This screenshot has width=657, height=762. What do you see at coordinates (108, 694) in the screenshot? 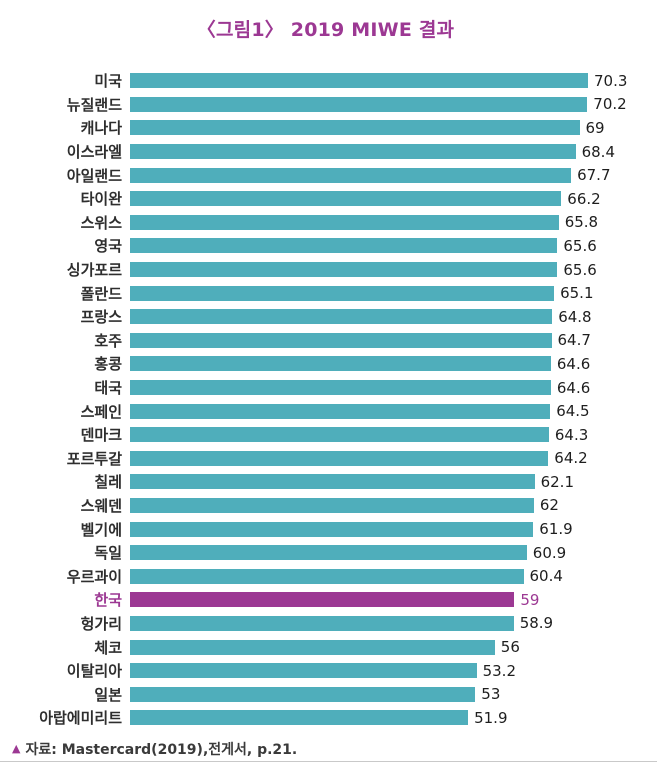
I see `category-label: 일본` at bounding box center [108, 694].